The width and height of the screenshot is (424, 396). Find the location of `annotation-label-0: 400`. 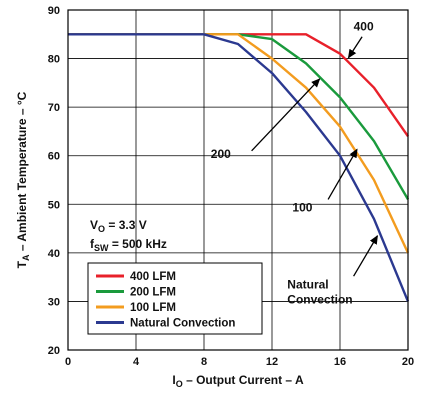

annotation-label-0: 400 is located at coordinates (364, 26).